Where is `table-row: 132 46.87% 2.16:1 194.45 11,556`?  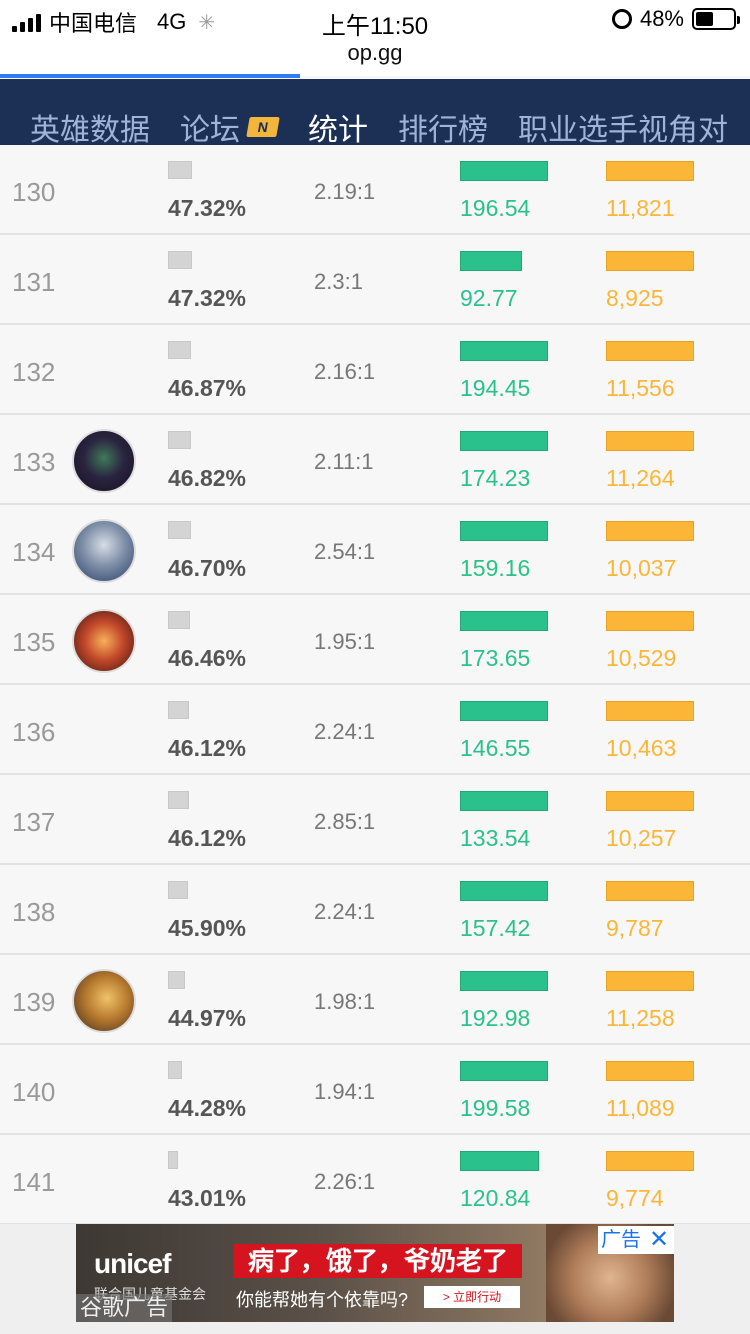 table-row: 132 46.87% 2.16:1 194.45 11,556 is located at coordinates (375, 370).